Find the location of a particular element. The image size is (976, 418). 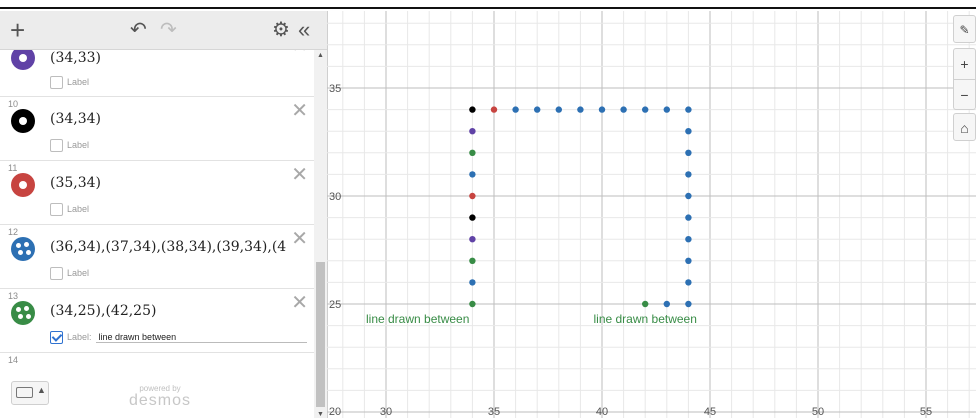

expression-toolbar: + ↶ ↷ ⚙ « is located at coordinates (163, 30).